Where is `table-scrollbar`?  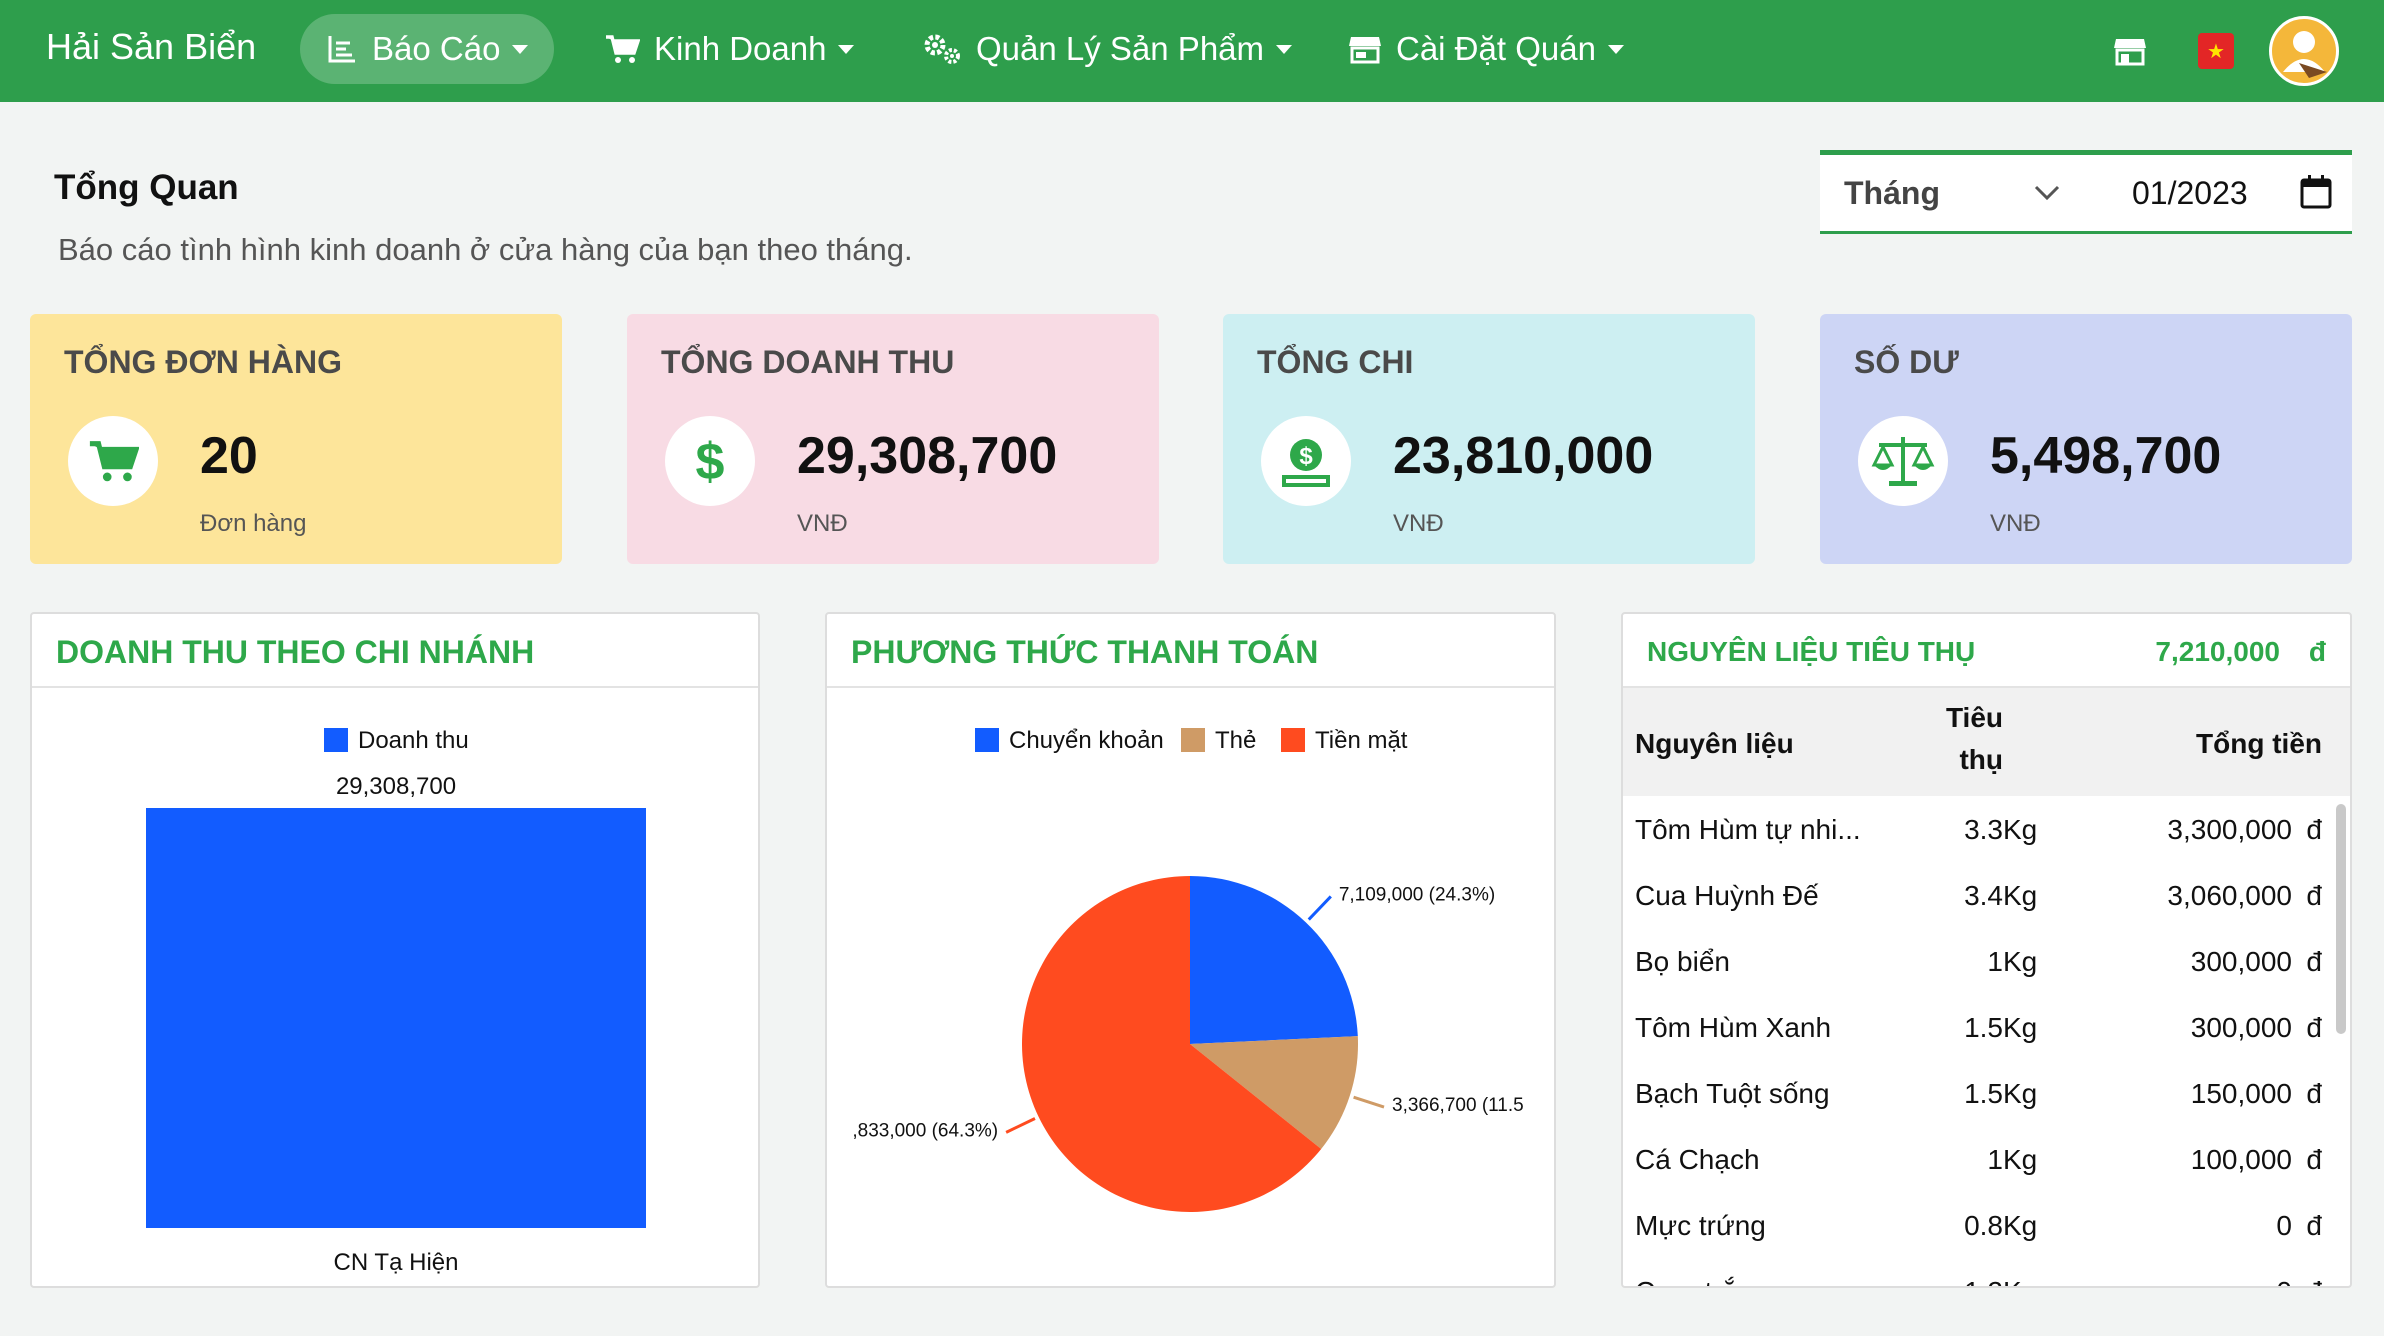 table-scrollbar is located at coordinates (2341, 919).